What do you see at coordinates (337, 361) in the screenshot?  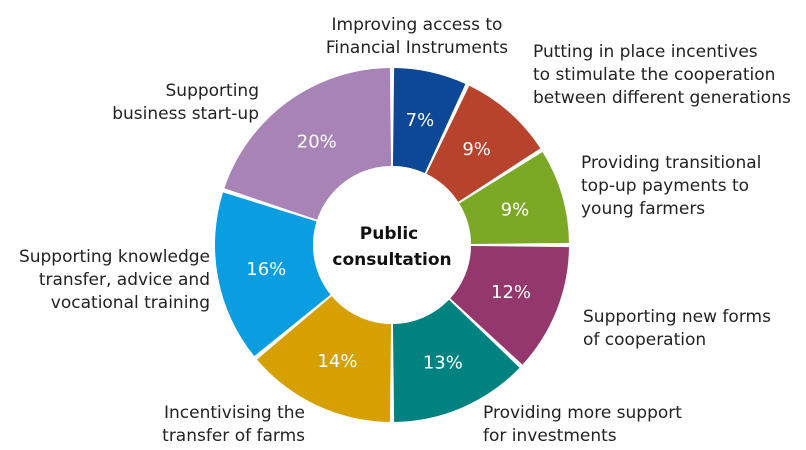 I see `slice-value-label: 14%` at bounding box center [337, 361].